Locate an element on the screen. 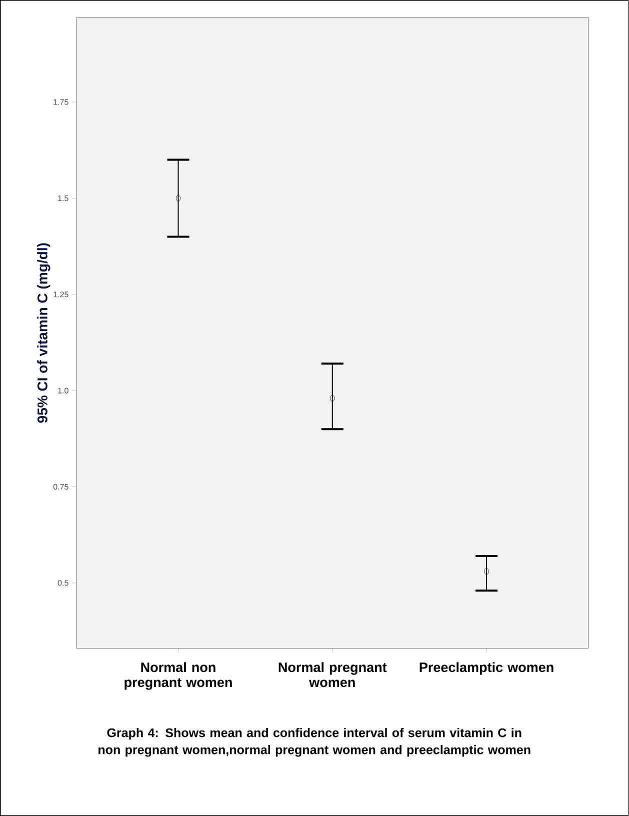 The height and width of the screenshot is (816, 629). x-tick-label: Normal pregnant women is located at coordinates (332, 675).